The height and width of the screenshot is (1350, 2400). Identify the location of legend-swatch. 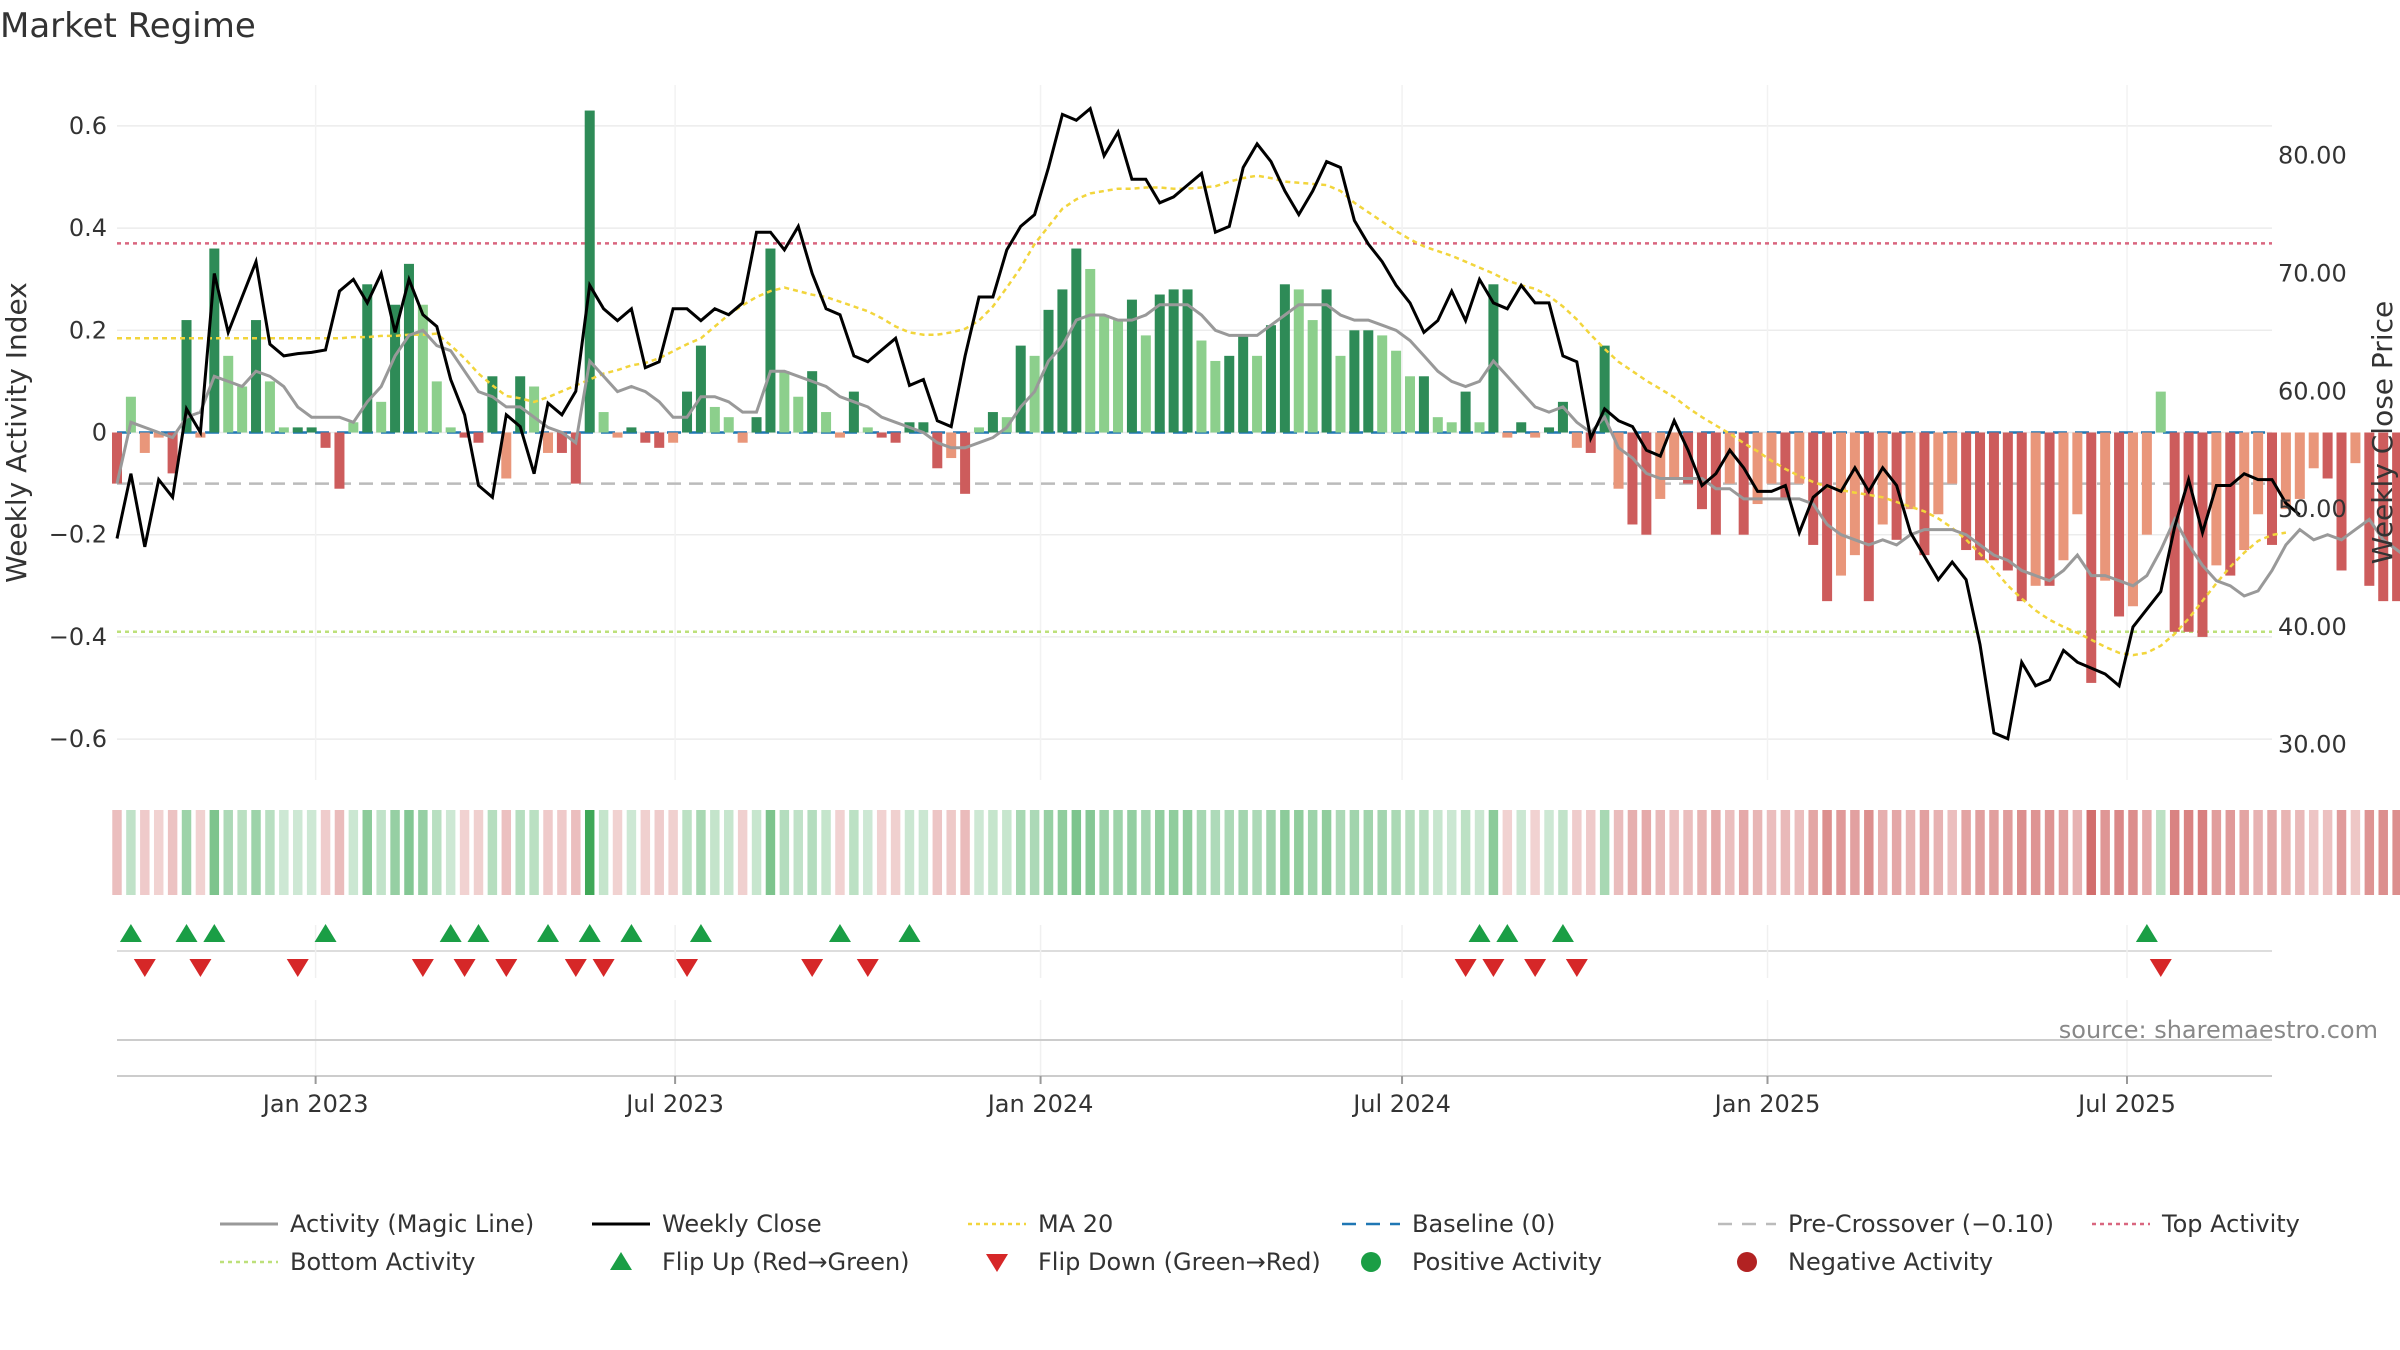
(1371, 1262).